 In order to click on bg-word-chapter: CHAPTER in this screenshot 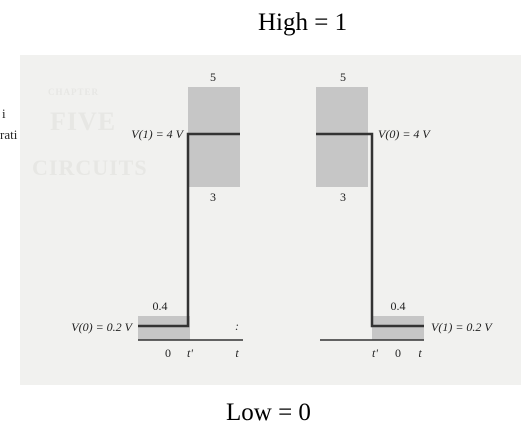, I will do `click(74, 92)`.